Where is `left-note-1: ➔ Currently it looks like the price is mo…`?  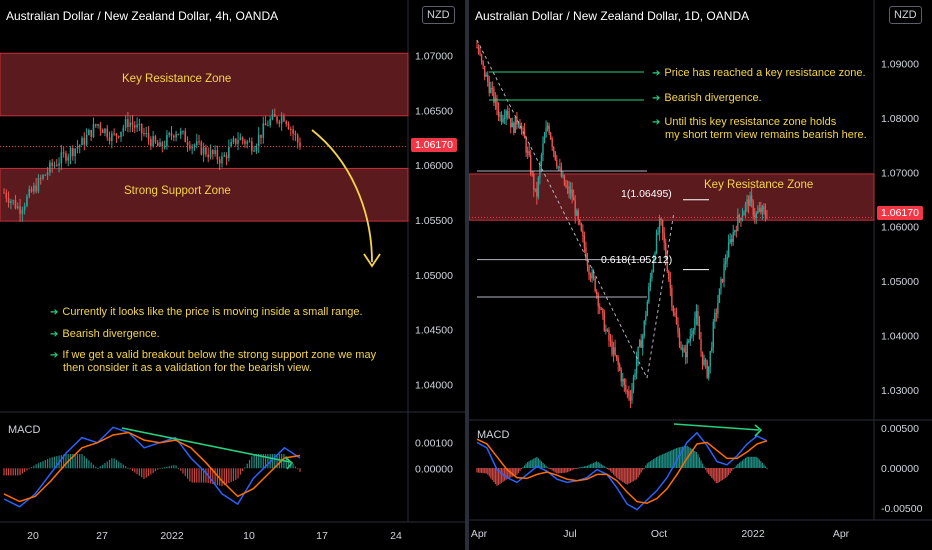 left-note-1: ➔ Currently it looks like the price is mo… is located at coordinates (206, 312).